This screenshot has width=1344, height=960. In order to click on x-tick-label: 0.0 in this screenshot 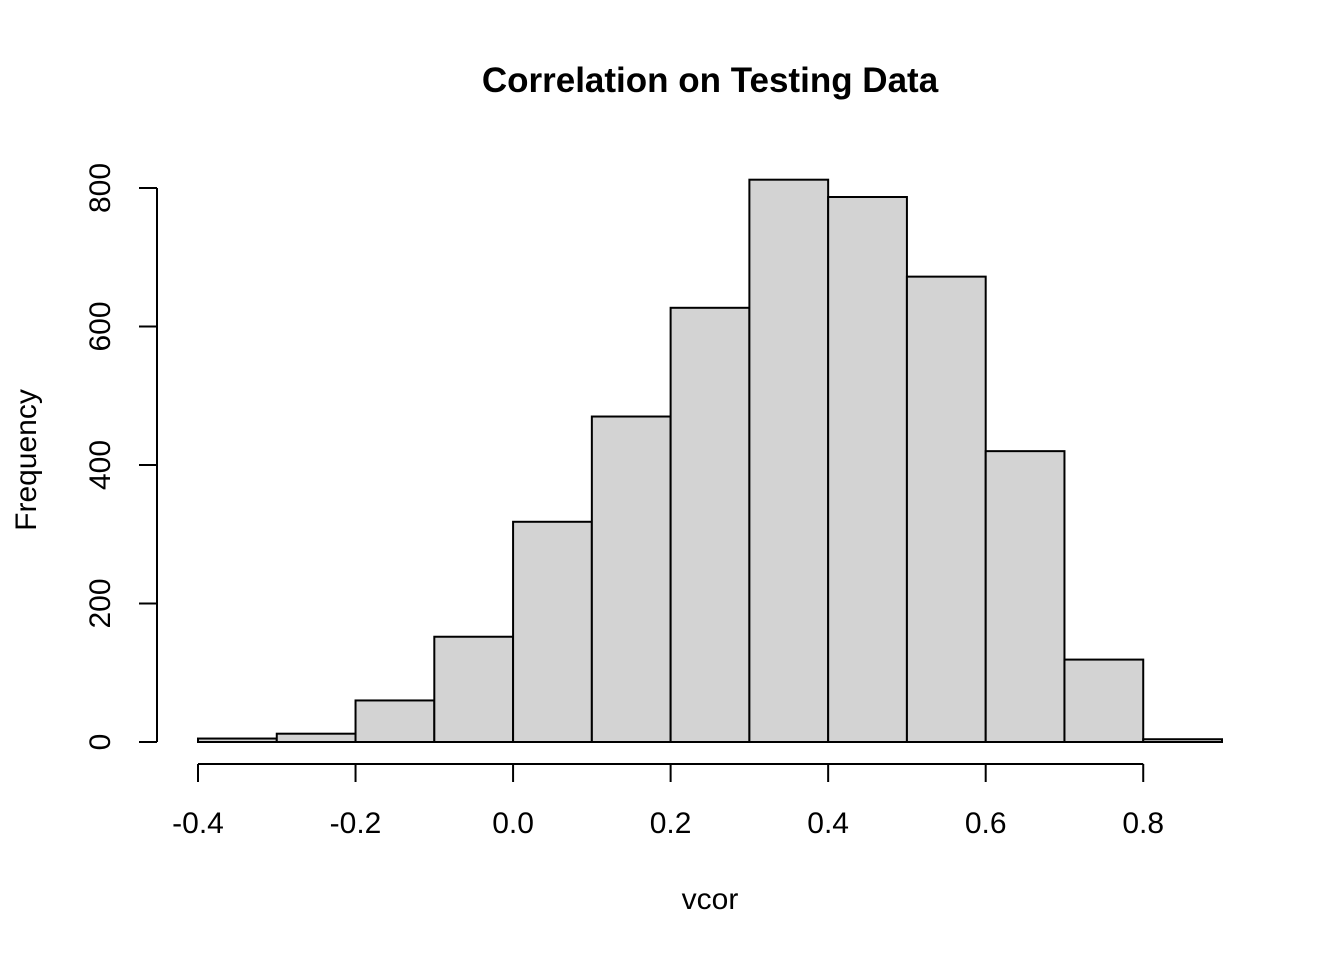, I will do `click(513, 823)`.